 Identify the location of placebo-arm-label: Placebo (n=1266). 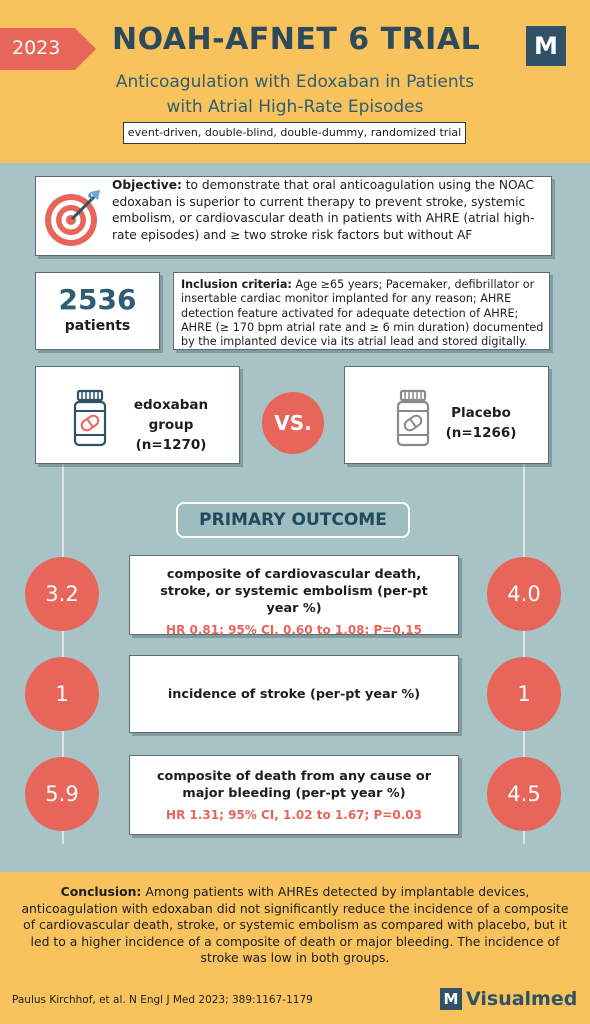
(481, 423).